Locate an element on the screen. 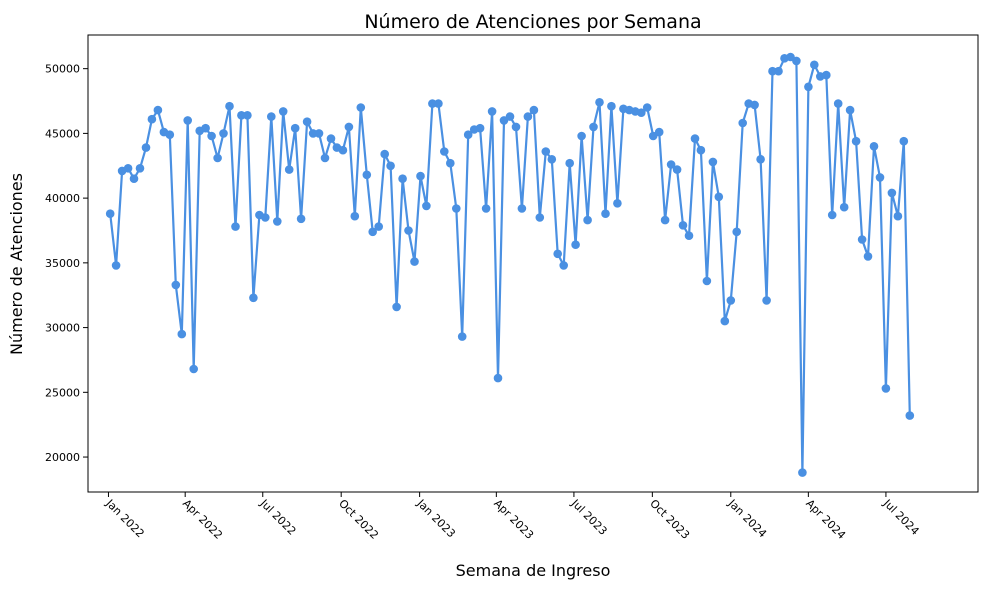 The image size is (989, 590). x-tick-label: Apr 2022 is located at coordinates (202, 519).